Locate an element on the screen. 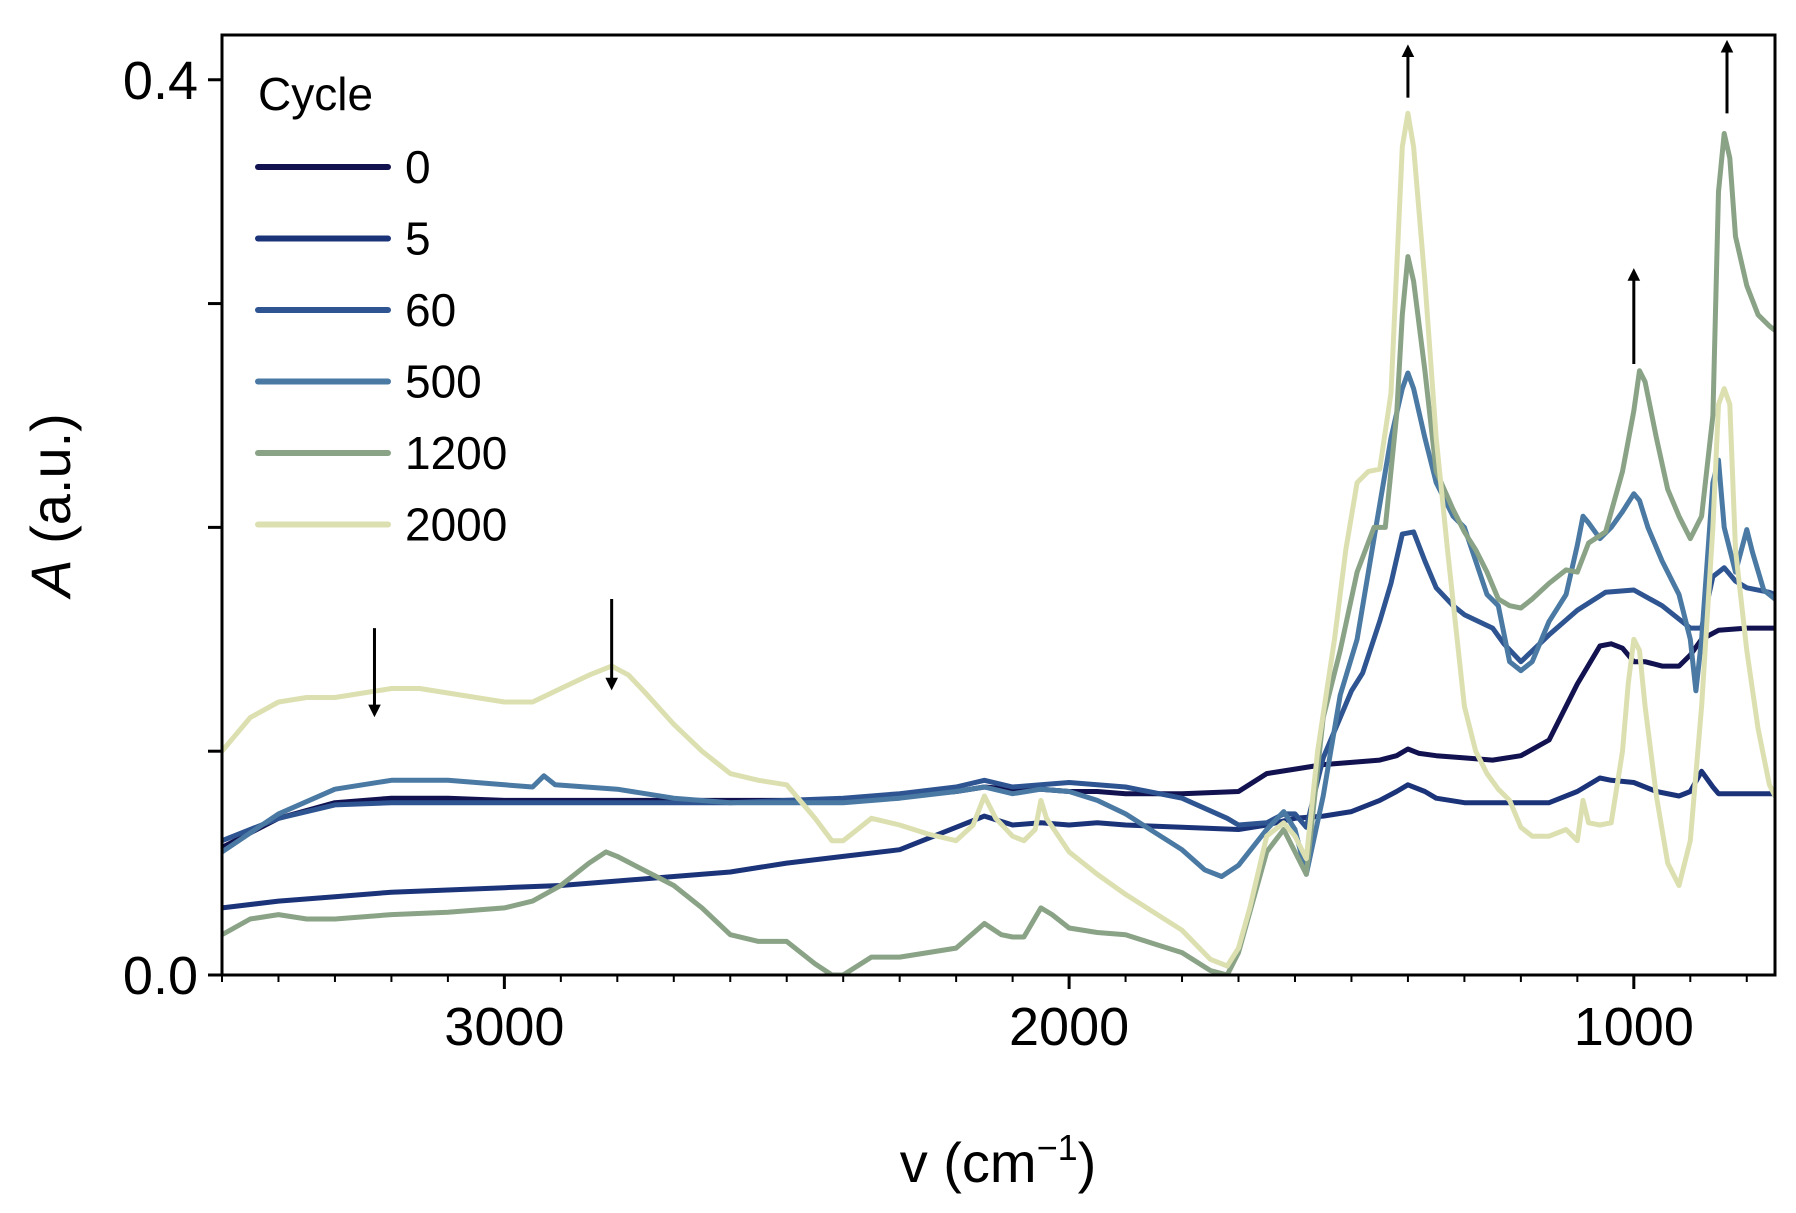 The width and height of the screenshot is (1796, 1213). legend-label-0: 0 is located at coordinates (418, 167).